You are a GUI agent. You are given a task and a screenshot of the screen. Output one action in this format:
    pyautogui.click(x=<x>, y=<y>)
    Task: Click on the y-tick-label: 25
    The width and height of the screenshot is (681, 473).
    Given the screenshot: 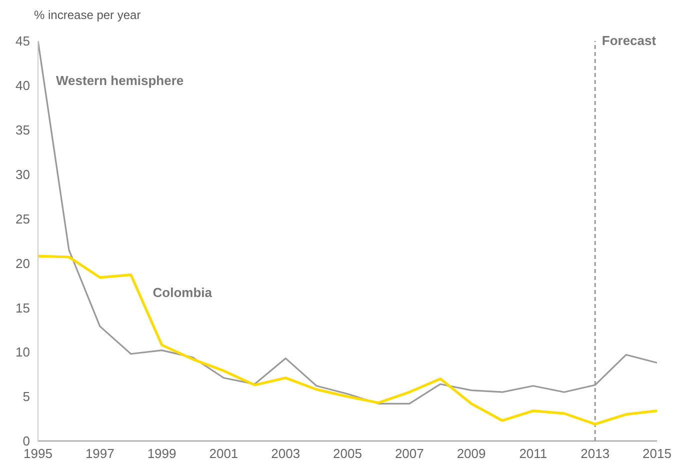 What is the action you would take?
    pyautogui.click(x=23, y=218)
    